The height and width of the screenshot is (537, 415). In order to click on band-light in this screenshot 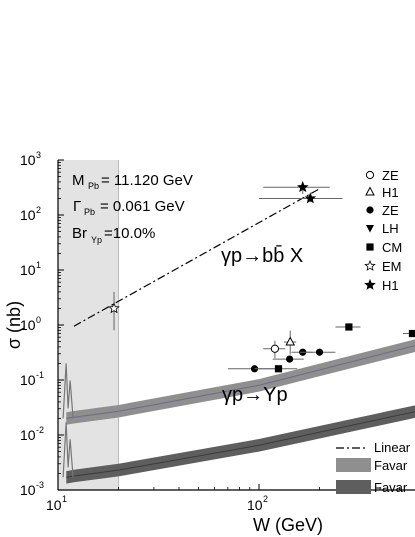, I will do `click(240, 382)`.